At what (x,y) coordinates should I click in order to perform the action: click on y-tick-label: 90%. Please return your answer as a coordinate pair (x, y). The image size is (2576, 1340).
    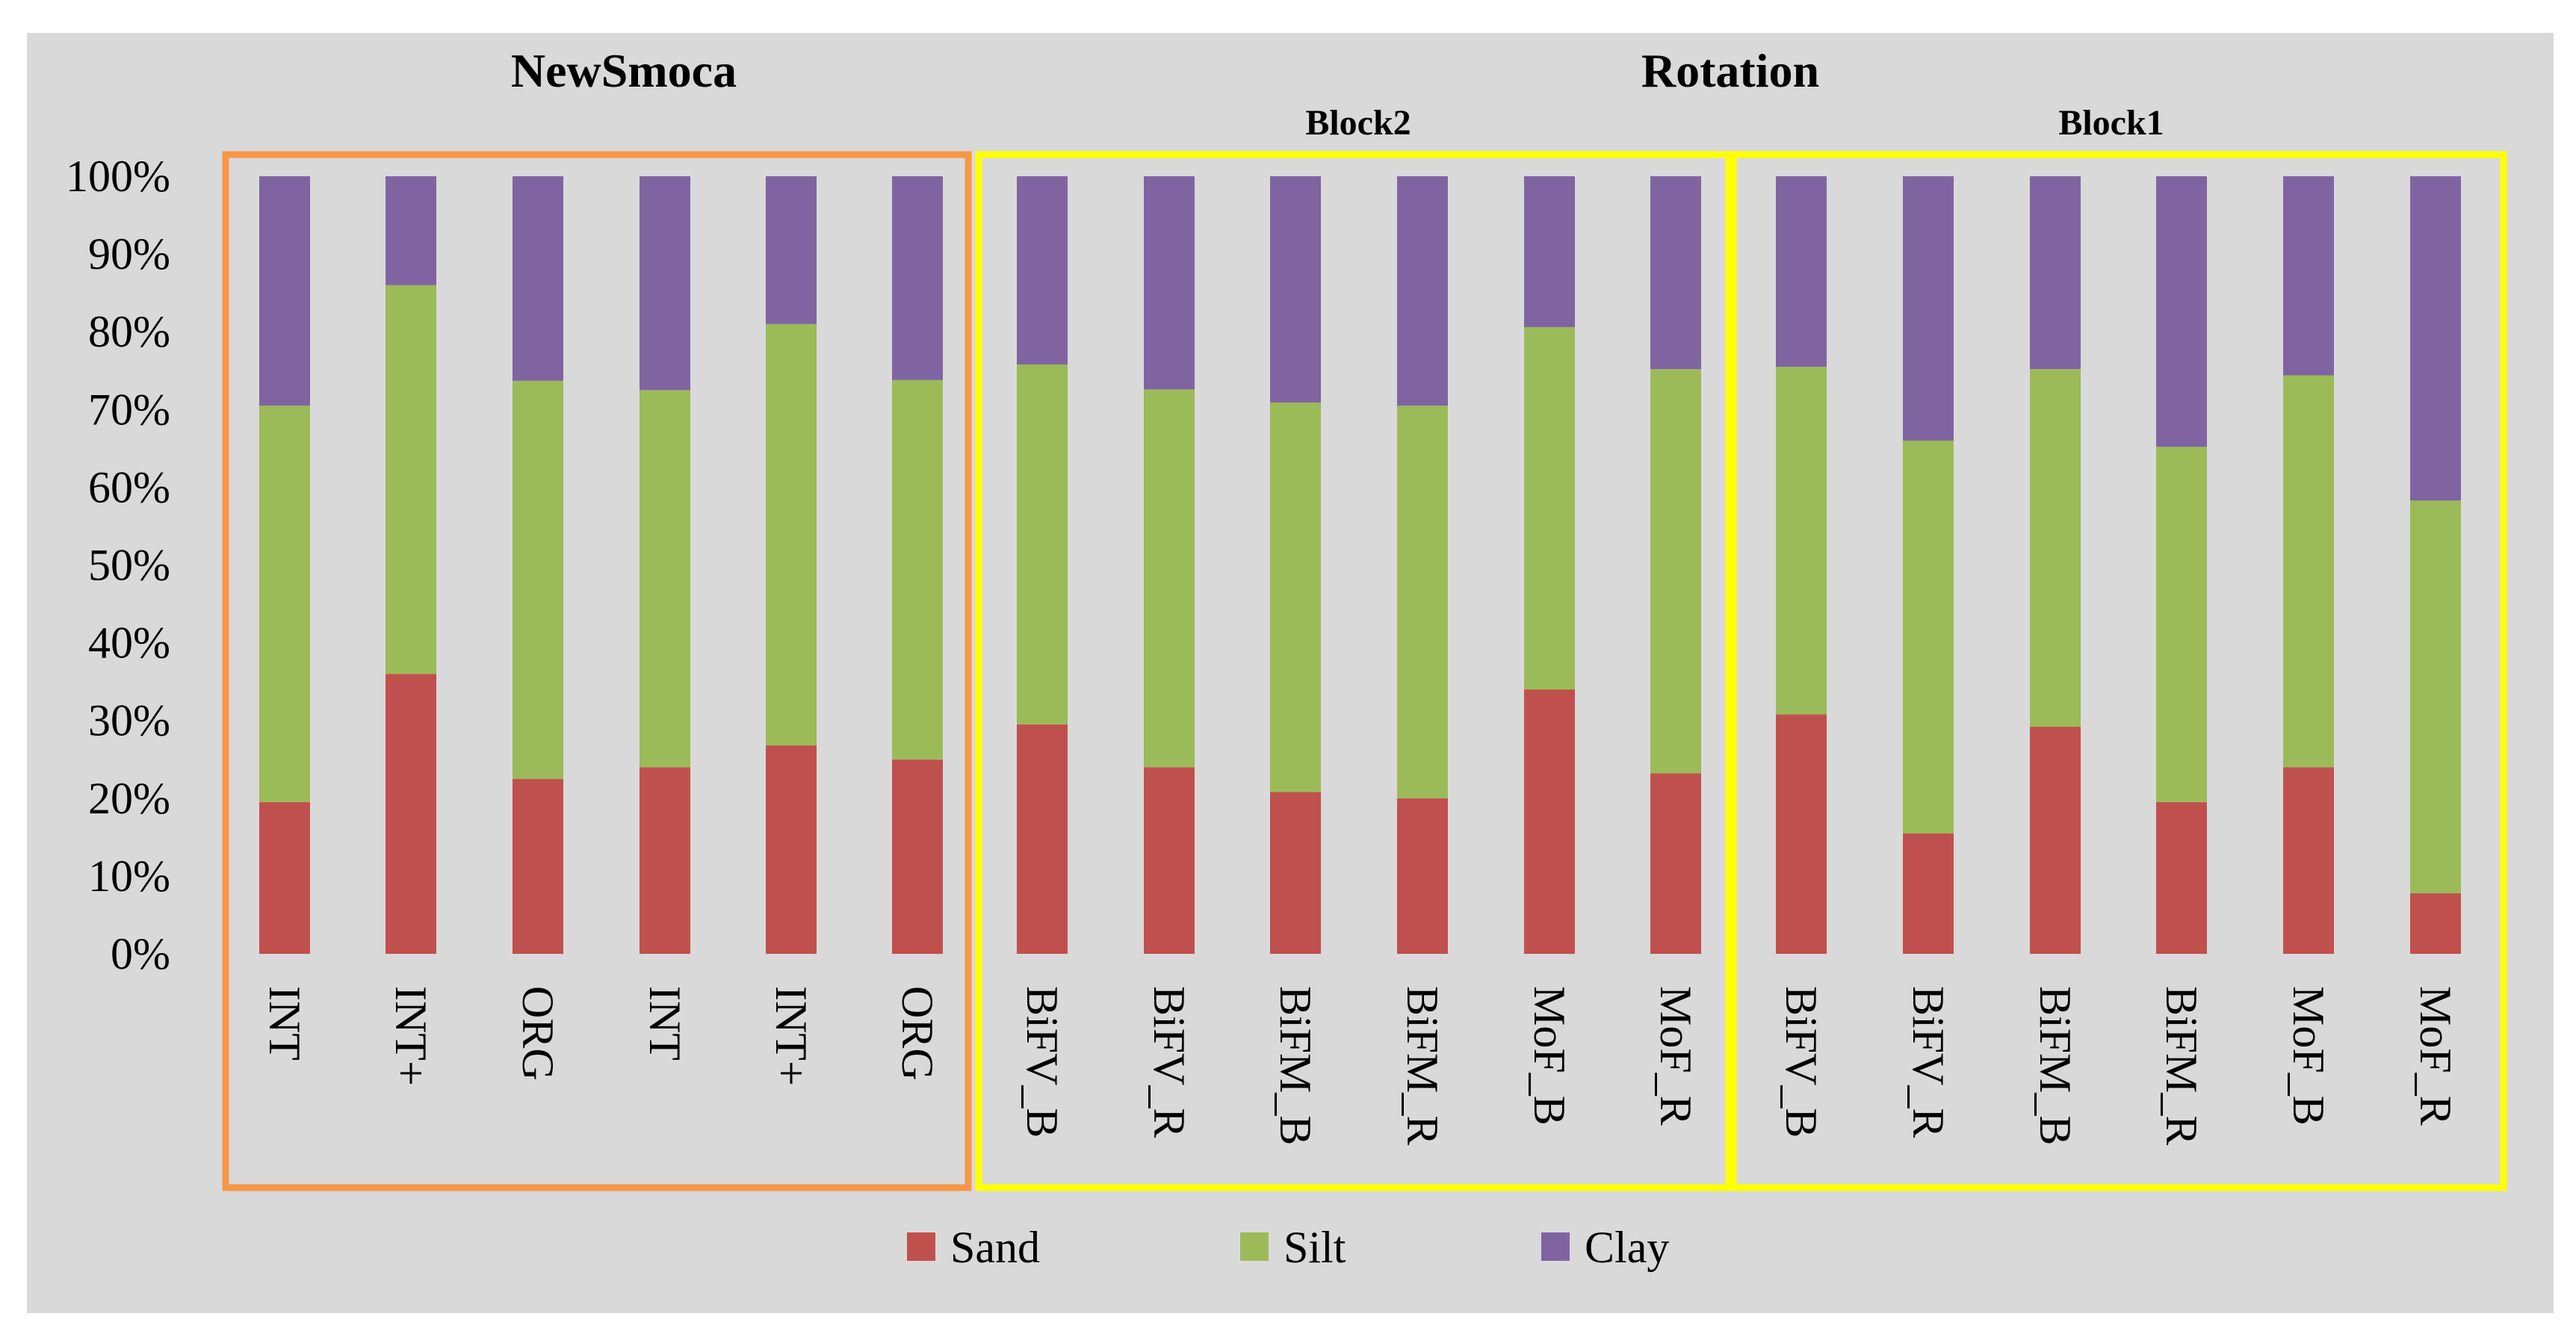
    Looking at the image, I should click on (129, 254).